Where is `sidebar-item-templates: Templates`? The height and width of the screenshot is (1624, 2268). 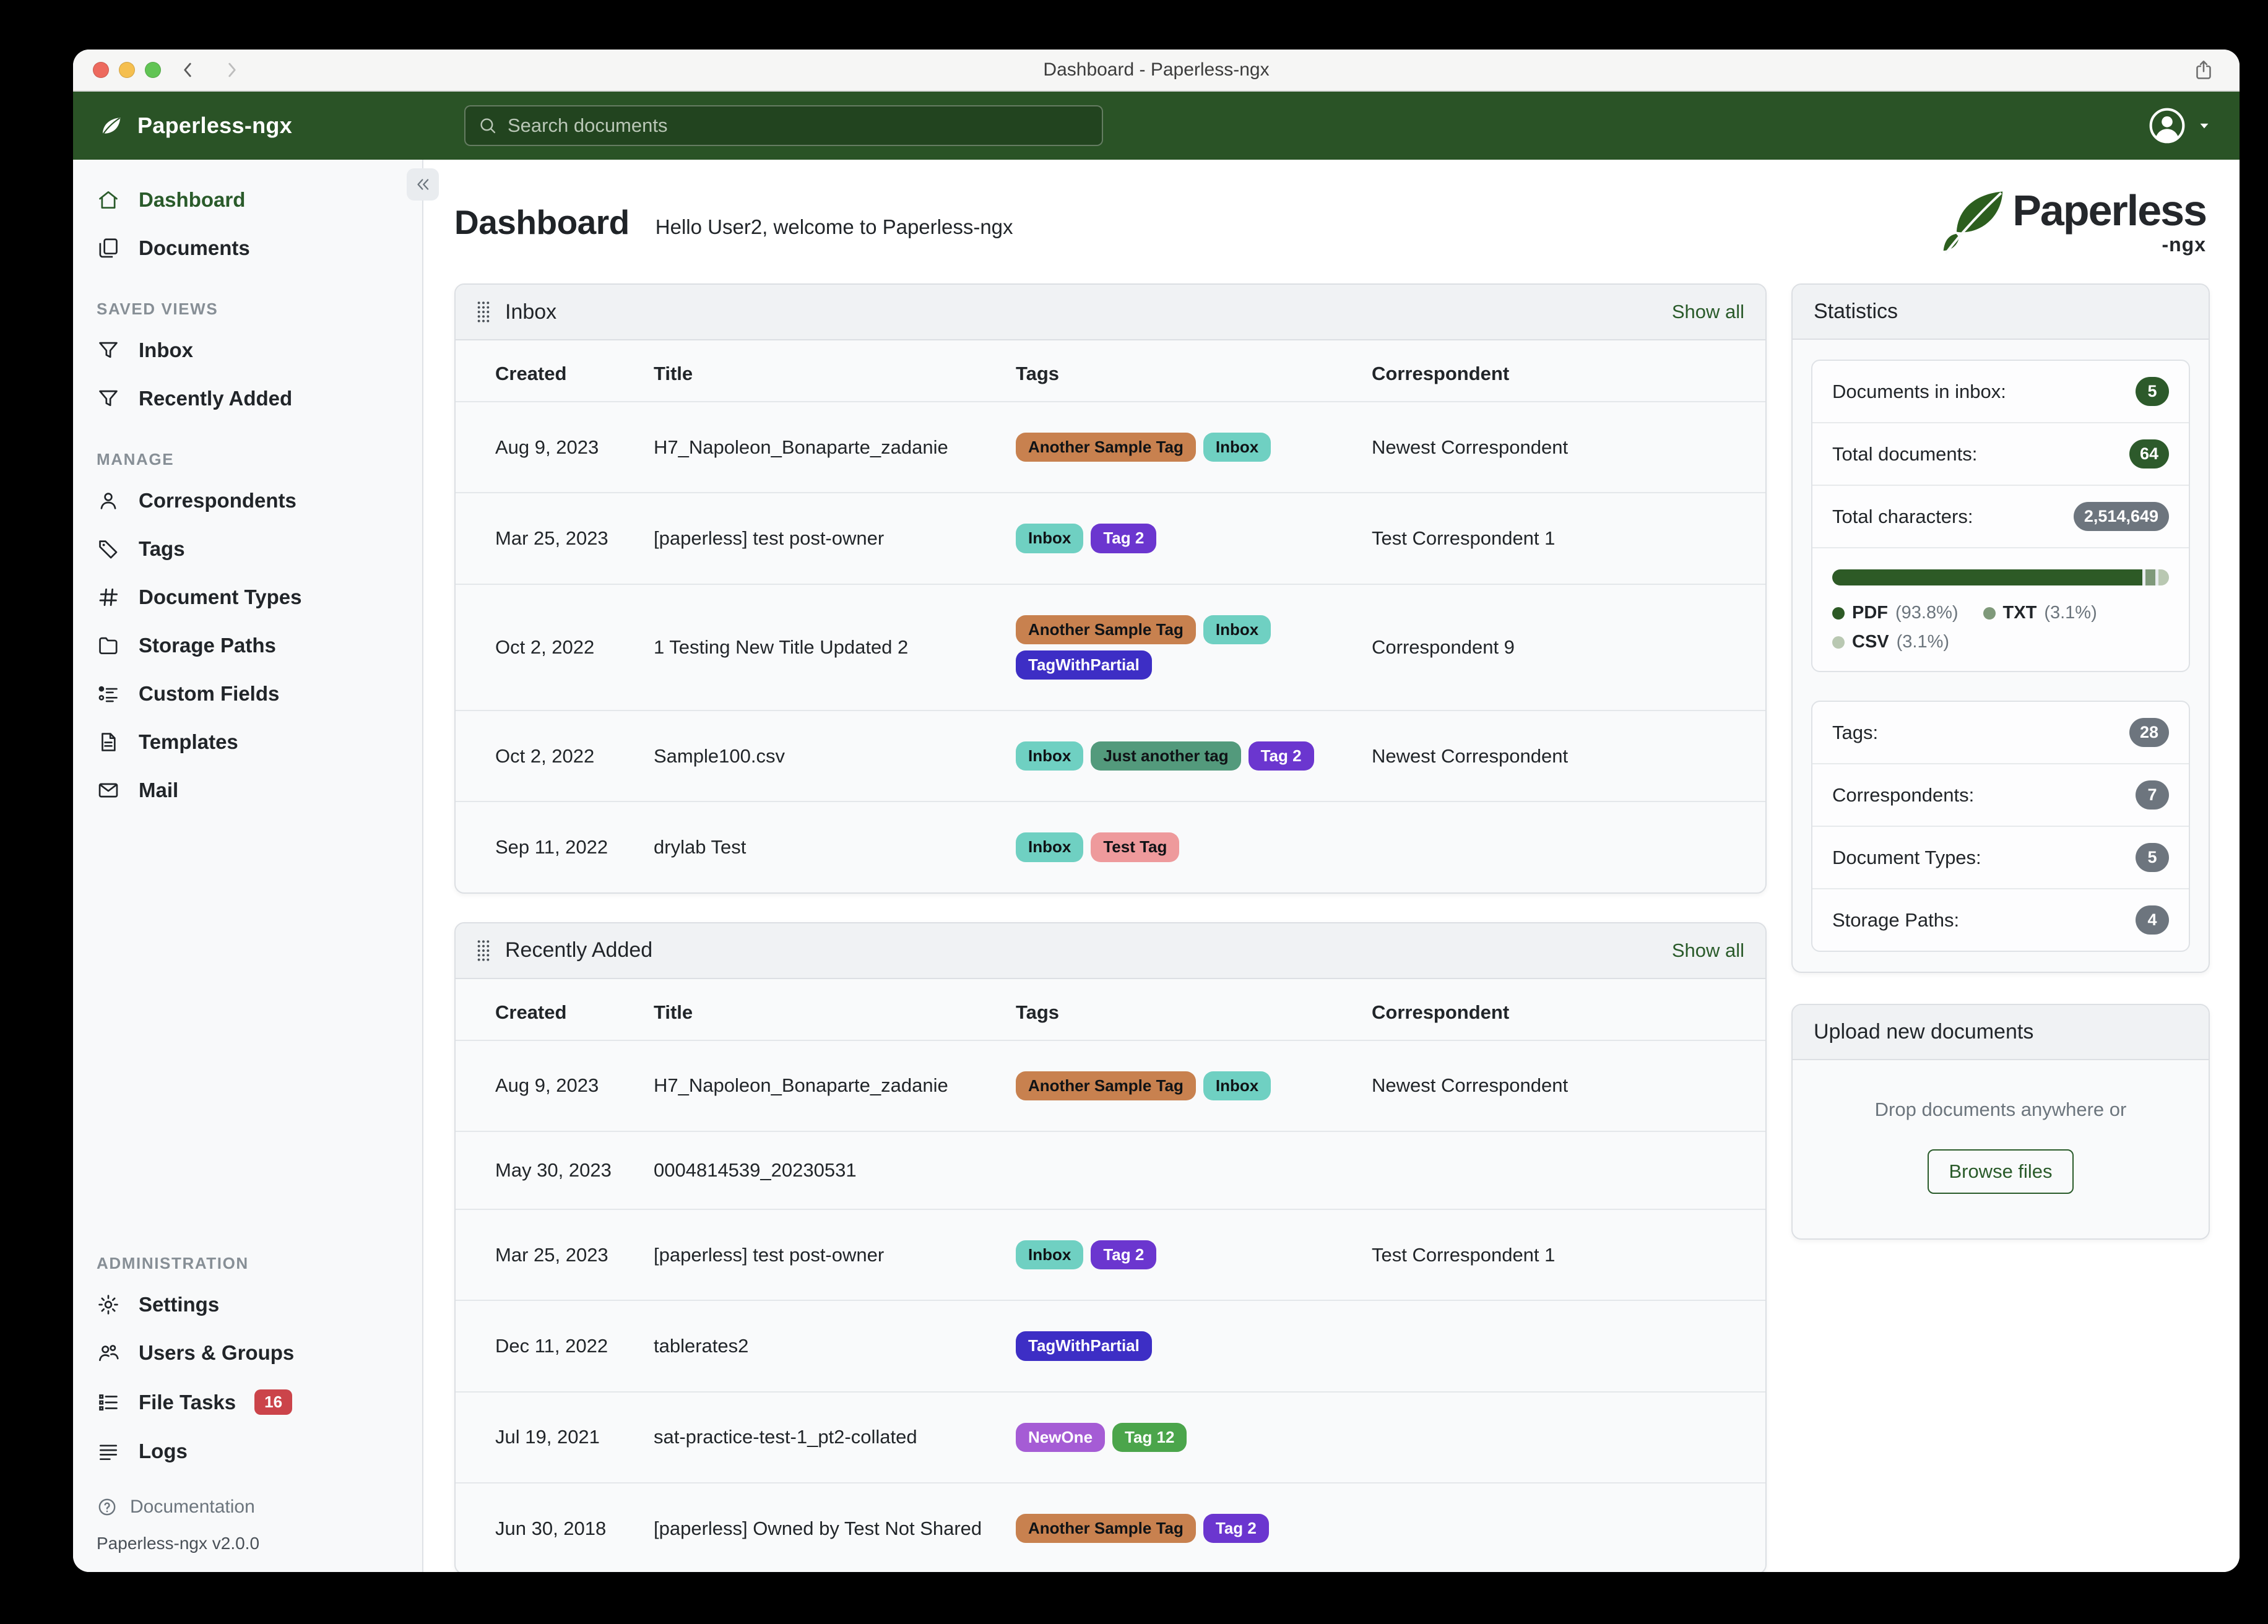
sidebar-item-templates: Templates is located at coordinates (247, 742).